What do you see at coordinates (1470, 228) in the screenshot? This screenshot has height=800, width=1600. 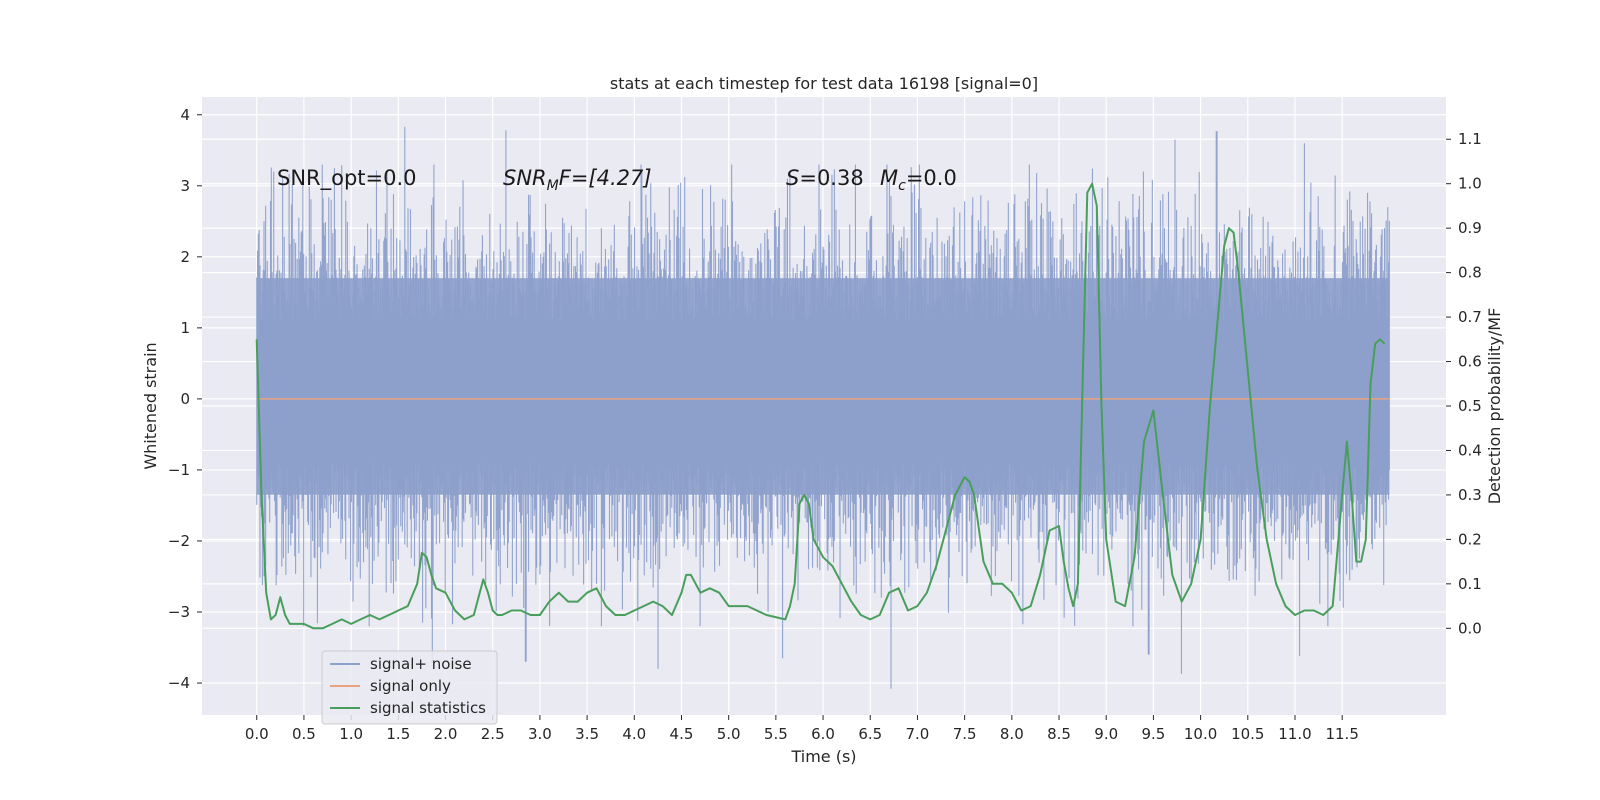 I see `y-right-tick-label: 0.9` at bounding box center [1470, 228].